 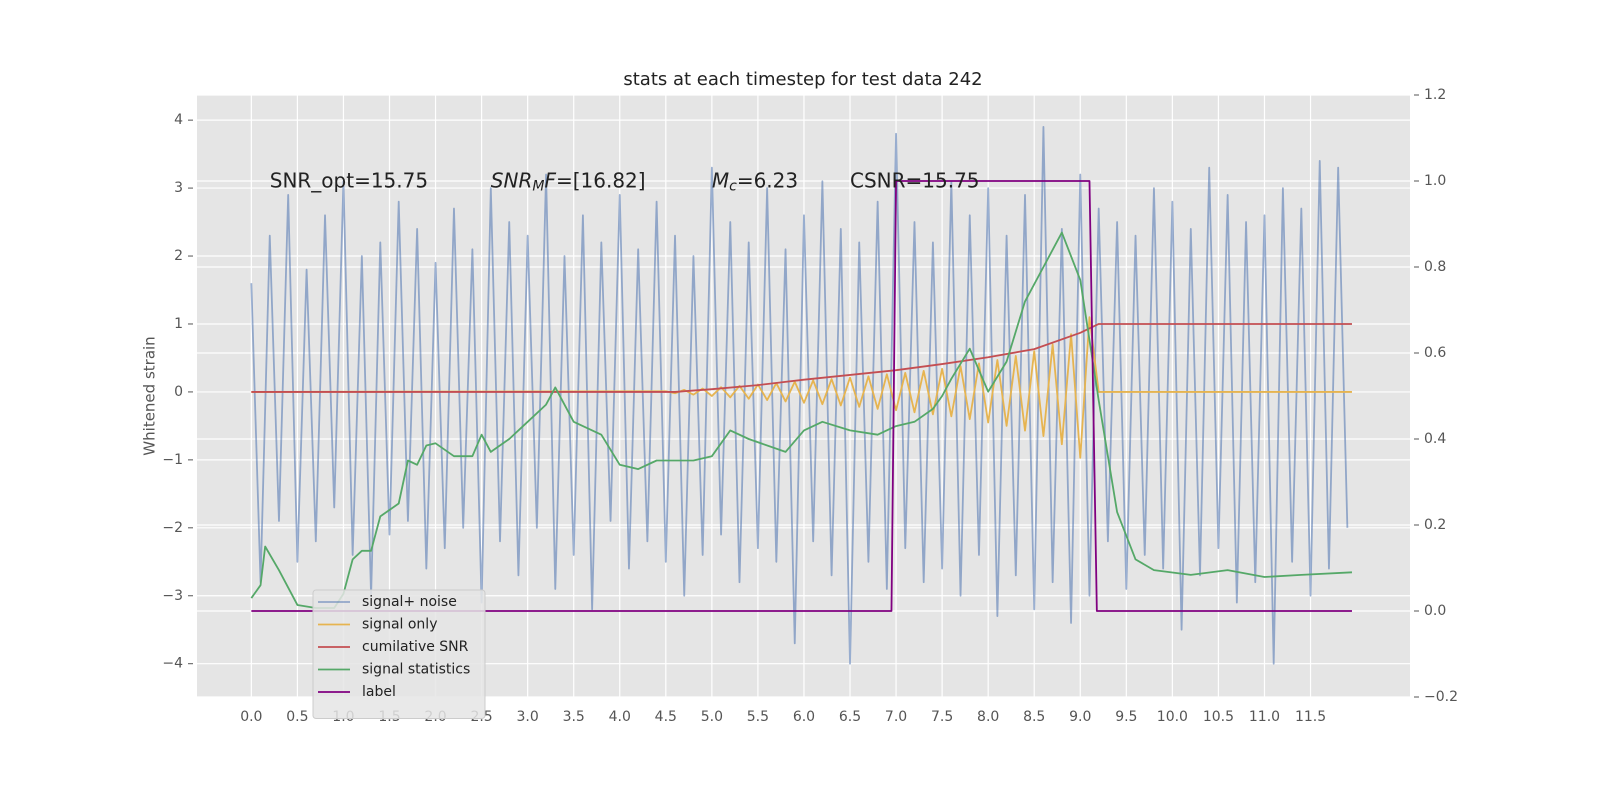 What do you see at coordinates (1172, 717) in the screenshot?
I see `x-tick-label: 10.0` at bounding box center [1172, 717].